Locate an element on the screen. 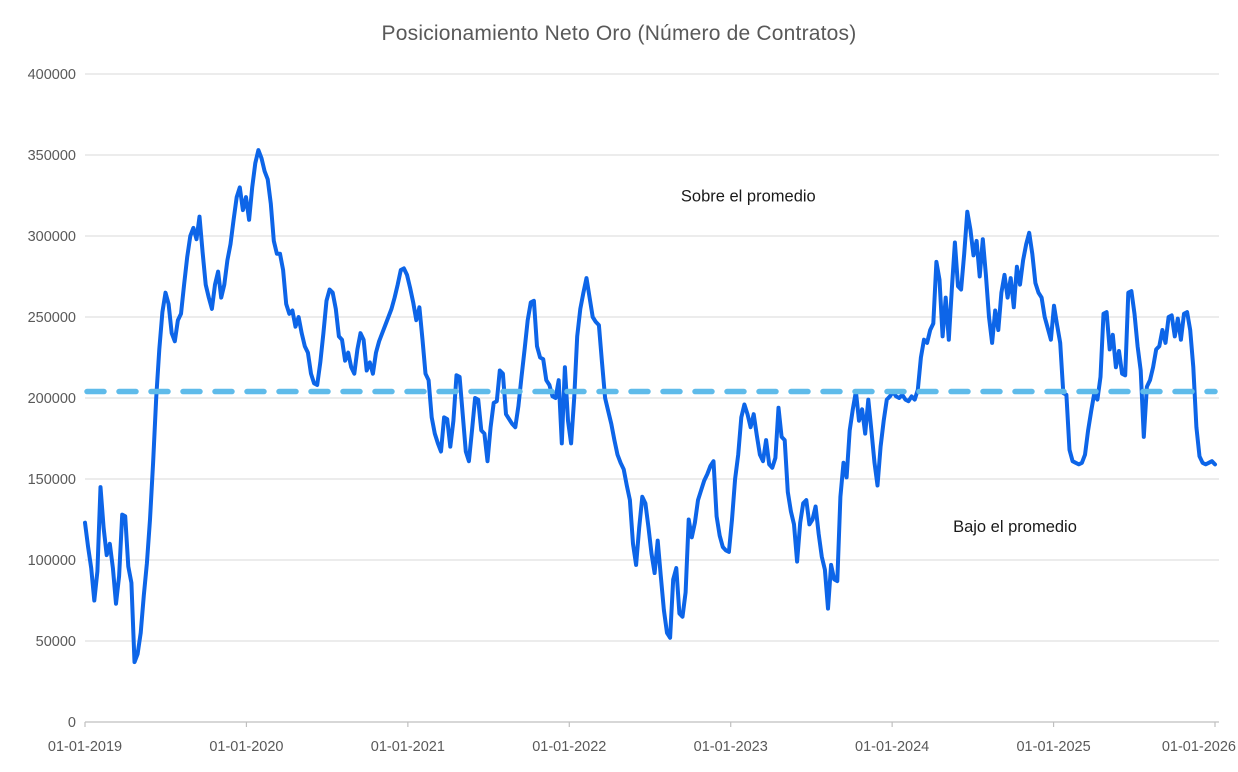  y-tick-label: 400000 is located at coordinates (52, 75).